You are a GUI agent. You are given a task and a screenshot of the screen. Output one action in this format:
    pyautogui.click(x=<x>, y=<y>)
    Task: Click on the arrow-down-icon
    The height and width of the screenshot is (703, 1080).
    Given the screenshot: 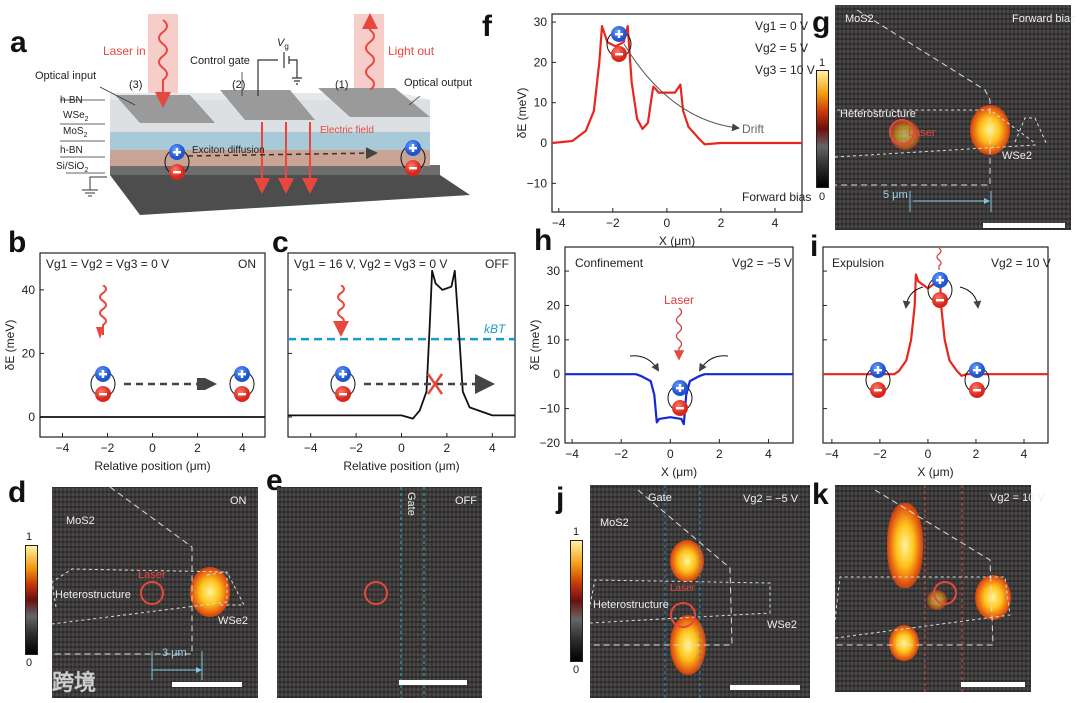 What is the action you would take?
    pyautogui.click(x=100, y=333)
    